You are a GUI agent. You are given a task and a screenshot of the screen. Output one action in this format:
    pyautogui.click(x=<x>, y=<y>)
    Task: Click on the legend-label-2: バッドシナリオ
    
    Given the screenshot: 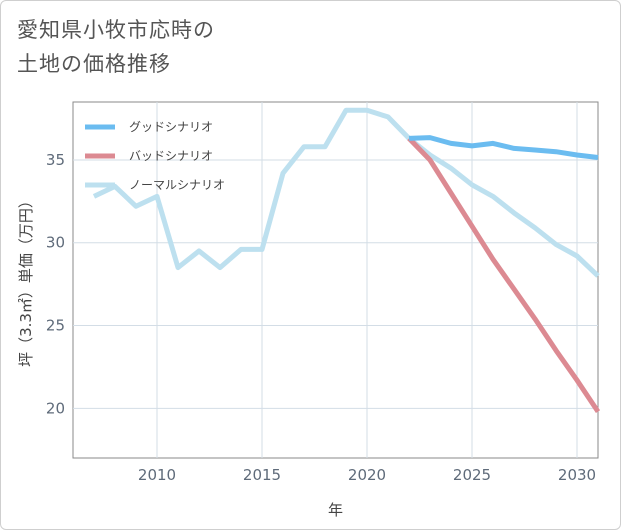 What is the action you would take?
    pyautogui.click(x=171, y=156)
    